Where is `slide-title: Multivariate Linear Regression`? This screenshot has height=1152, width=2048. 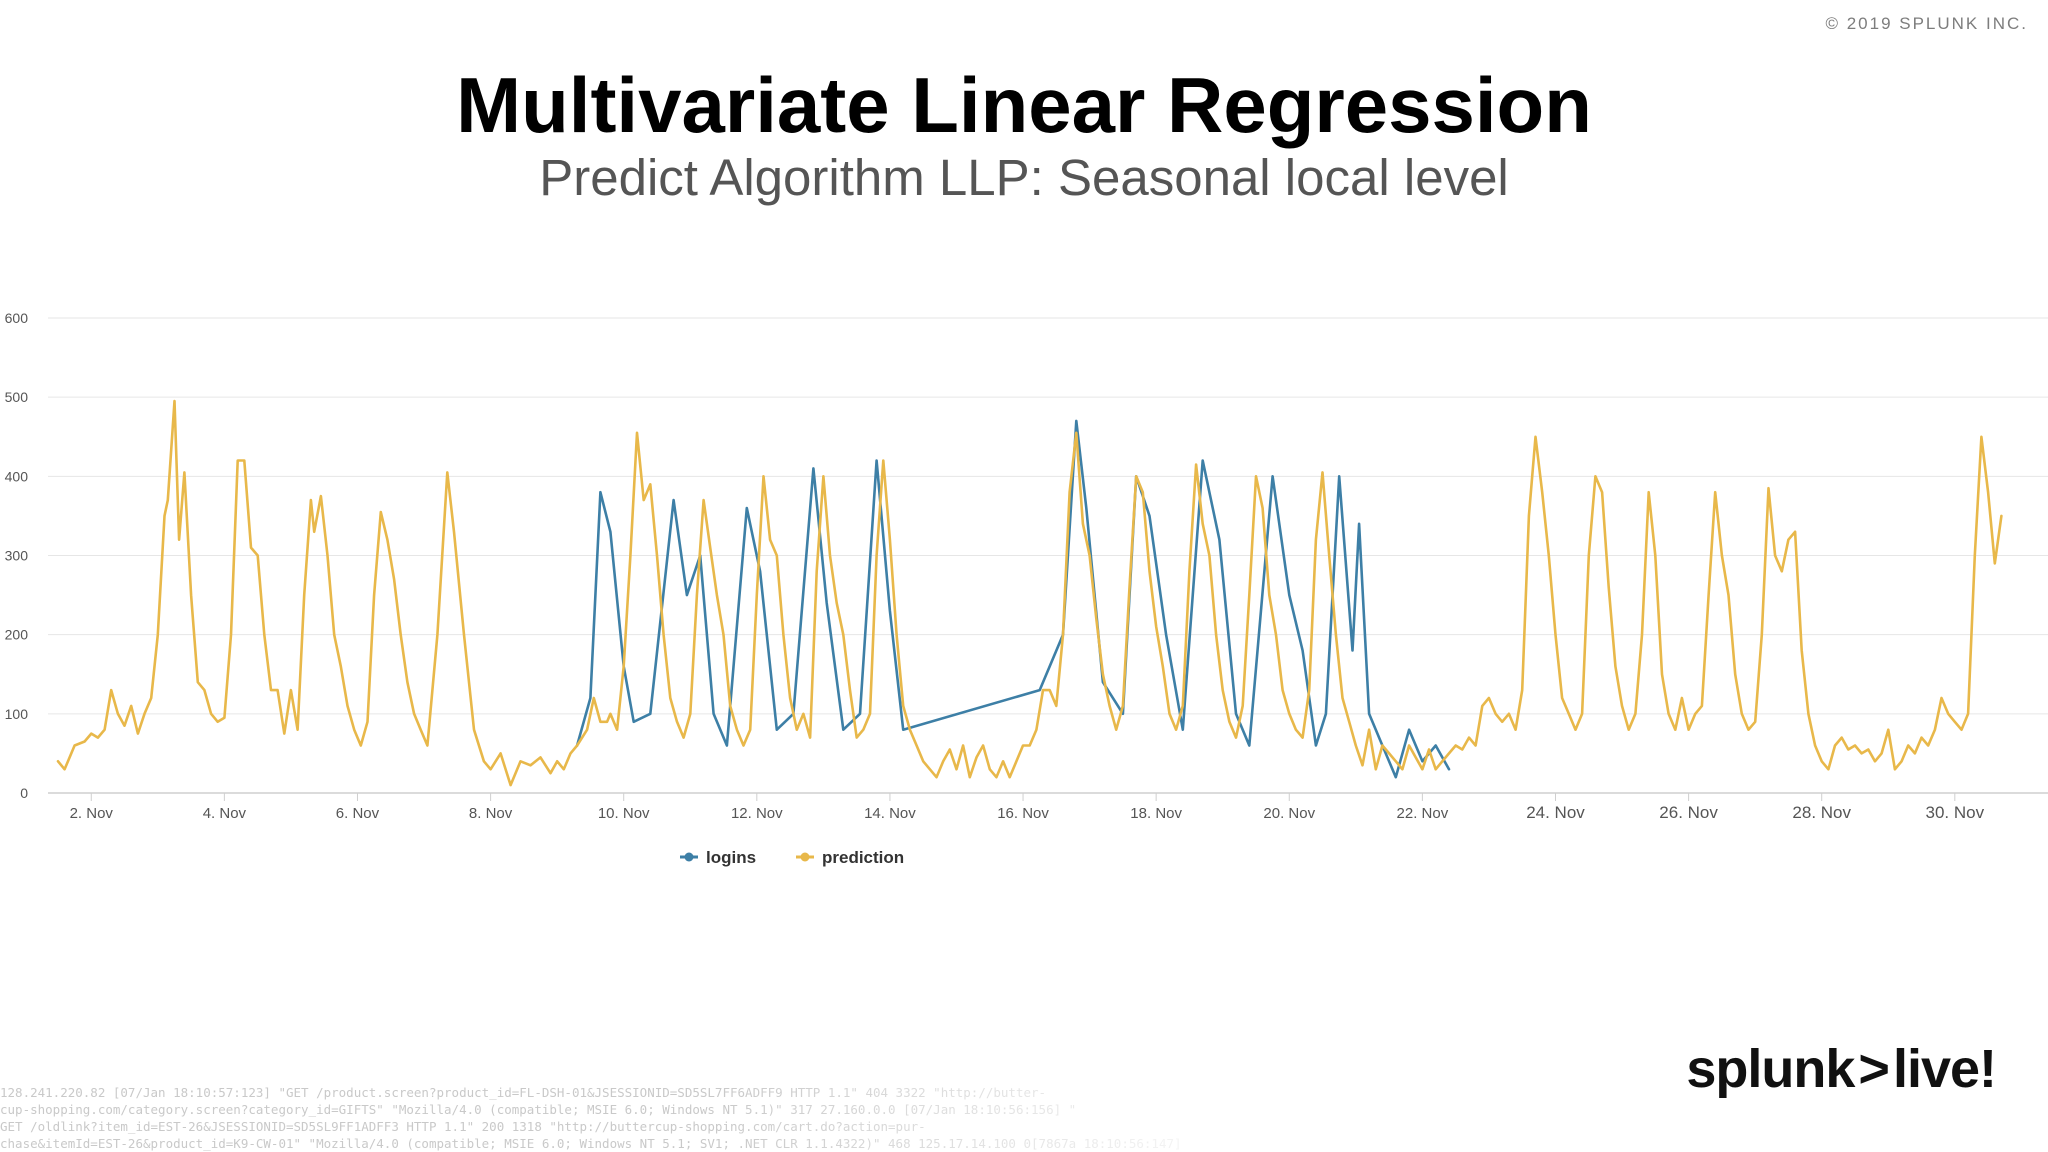
slide-title: Multivariate Linear Regression is located at coordinates (1024, 105).